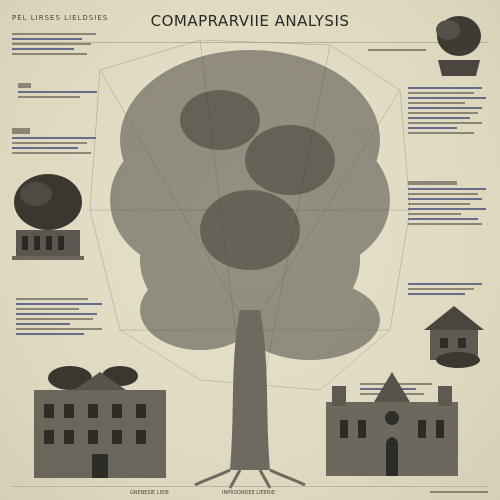 This screenshot has width=500, height=500. Describe the element at coordinates (149, 493) in the screenshot. I see `footer-left-caption: GRENESIE LIEIE` at that location.